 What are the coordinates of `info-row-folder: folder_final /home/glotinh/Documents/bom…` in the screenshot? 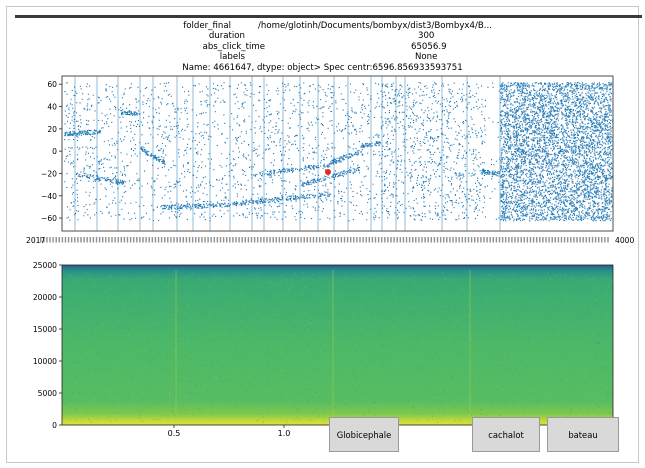 It's located at (322, 26).